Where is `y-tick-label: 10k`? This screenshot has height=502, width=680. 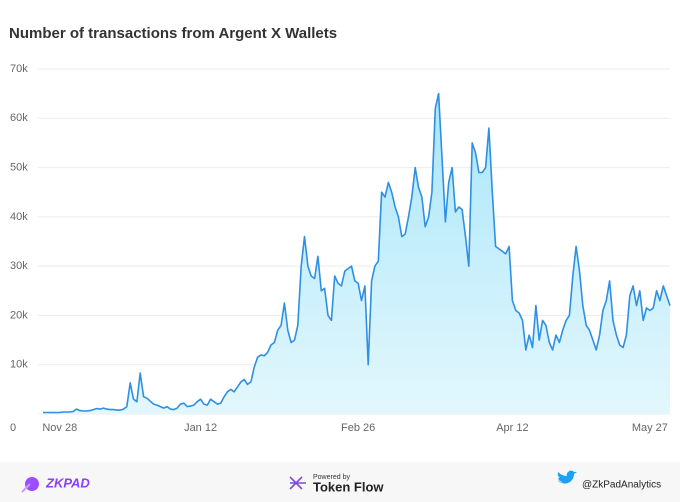 y-tick-label: 10k is located at coordinates (19, 365).